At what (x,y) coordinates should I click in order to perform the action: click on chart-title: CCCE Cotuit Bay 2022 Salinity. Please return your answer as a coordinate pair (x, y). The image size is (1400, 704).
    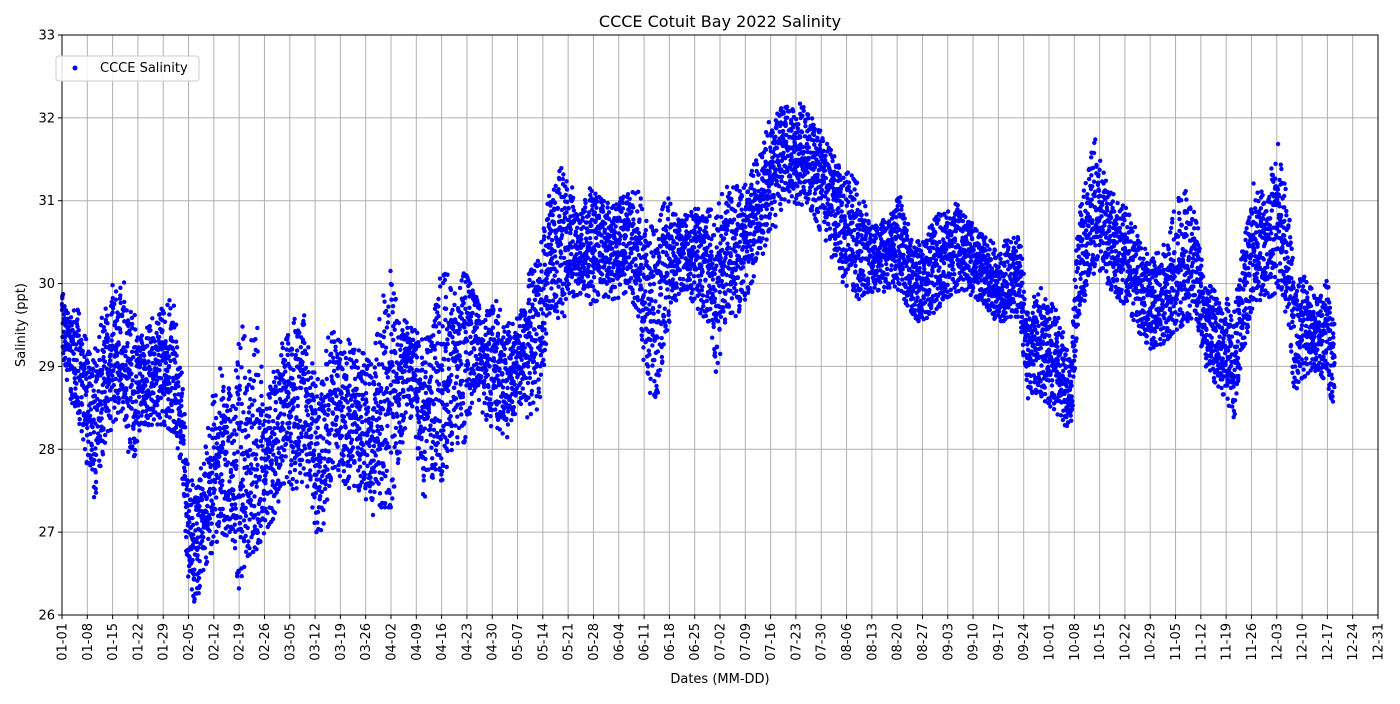
    Looking at the image, I should click on (720, 21).